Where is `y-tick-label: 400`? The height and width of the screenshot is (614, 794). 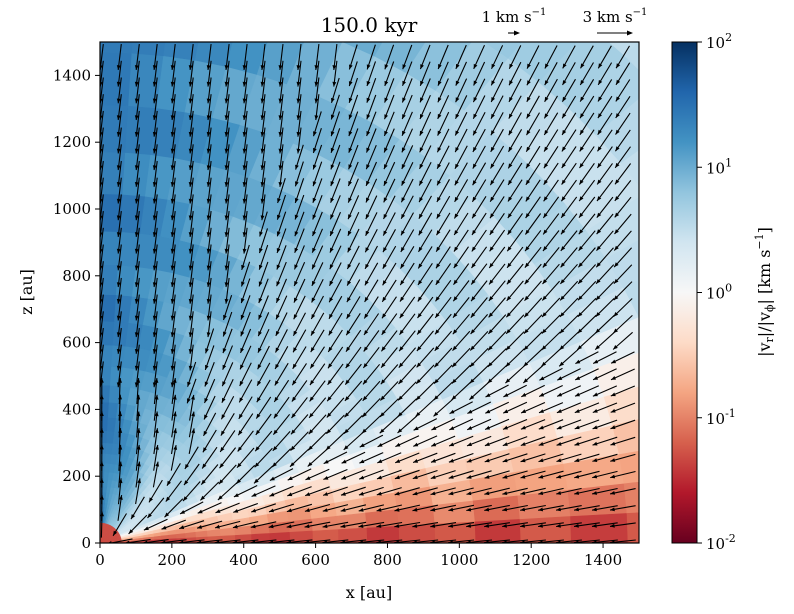
y-tick-label: 400 is located at coordinates (76, 409).